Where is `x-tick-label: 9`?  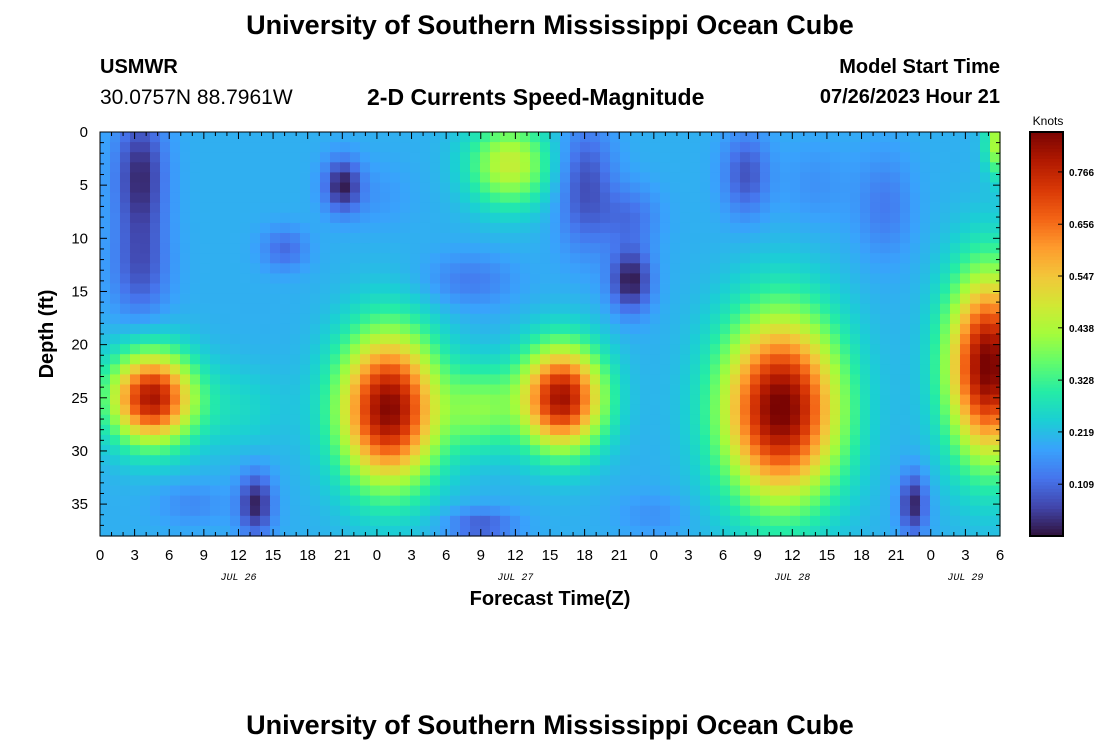 x-tick-label: 9 is located at coordinates (758, 555).